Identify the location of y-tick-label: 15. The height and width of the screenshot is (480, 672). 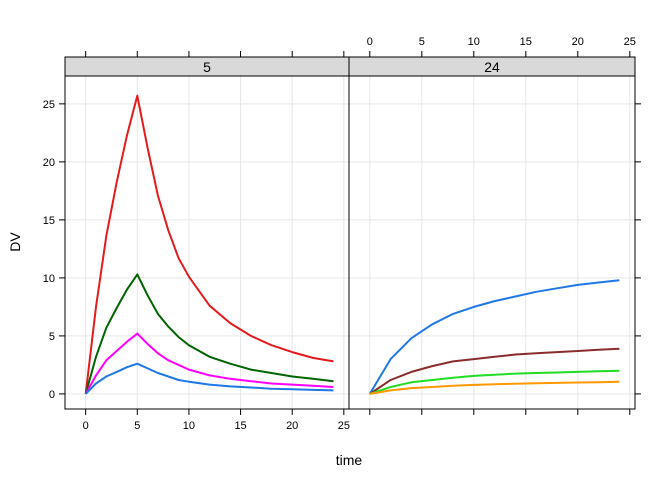
(49, 221).